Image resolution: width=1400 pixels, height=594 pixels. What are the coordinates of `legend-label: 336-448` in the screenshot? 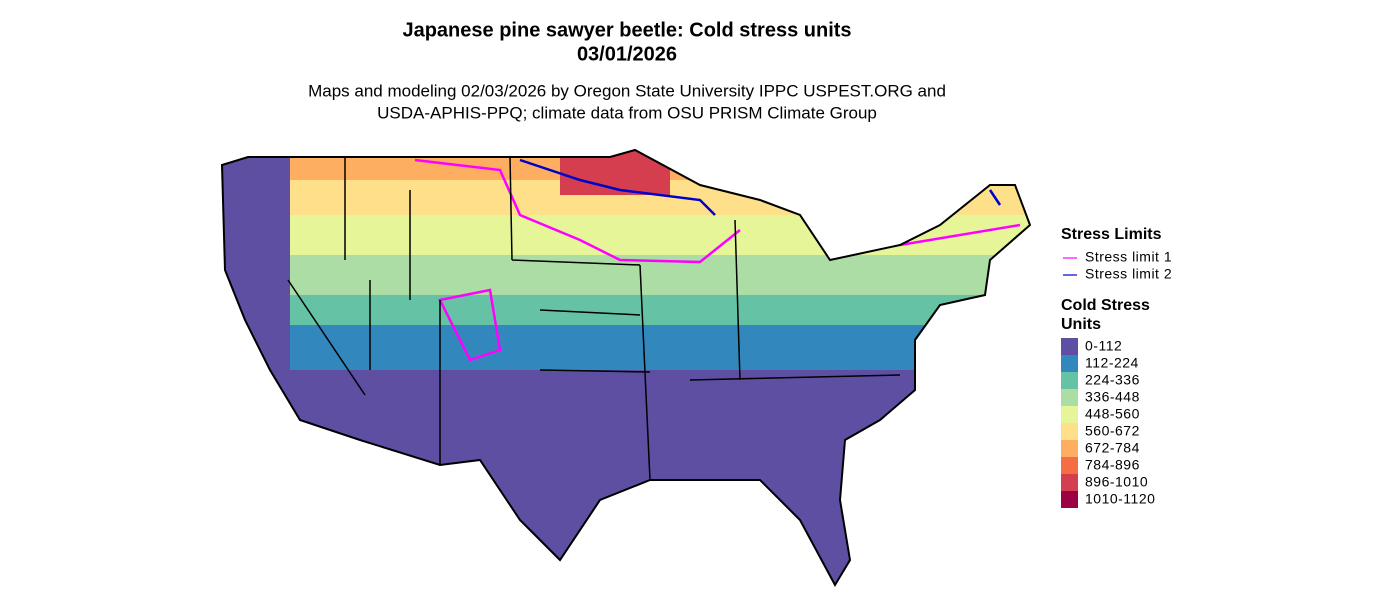 It's located at (1112, 397).